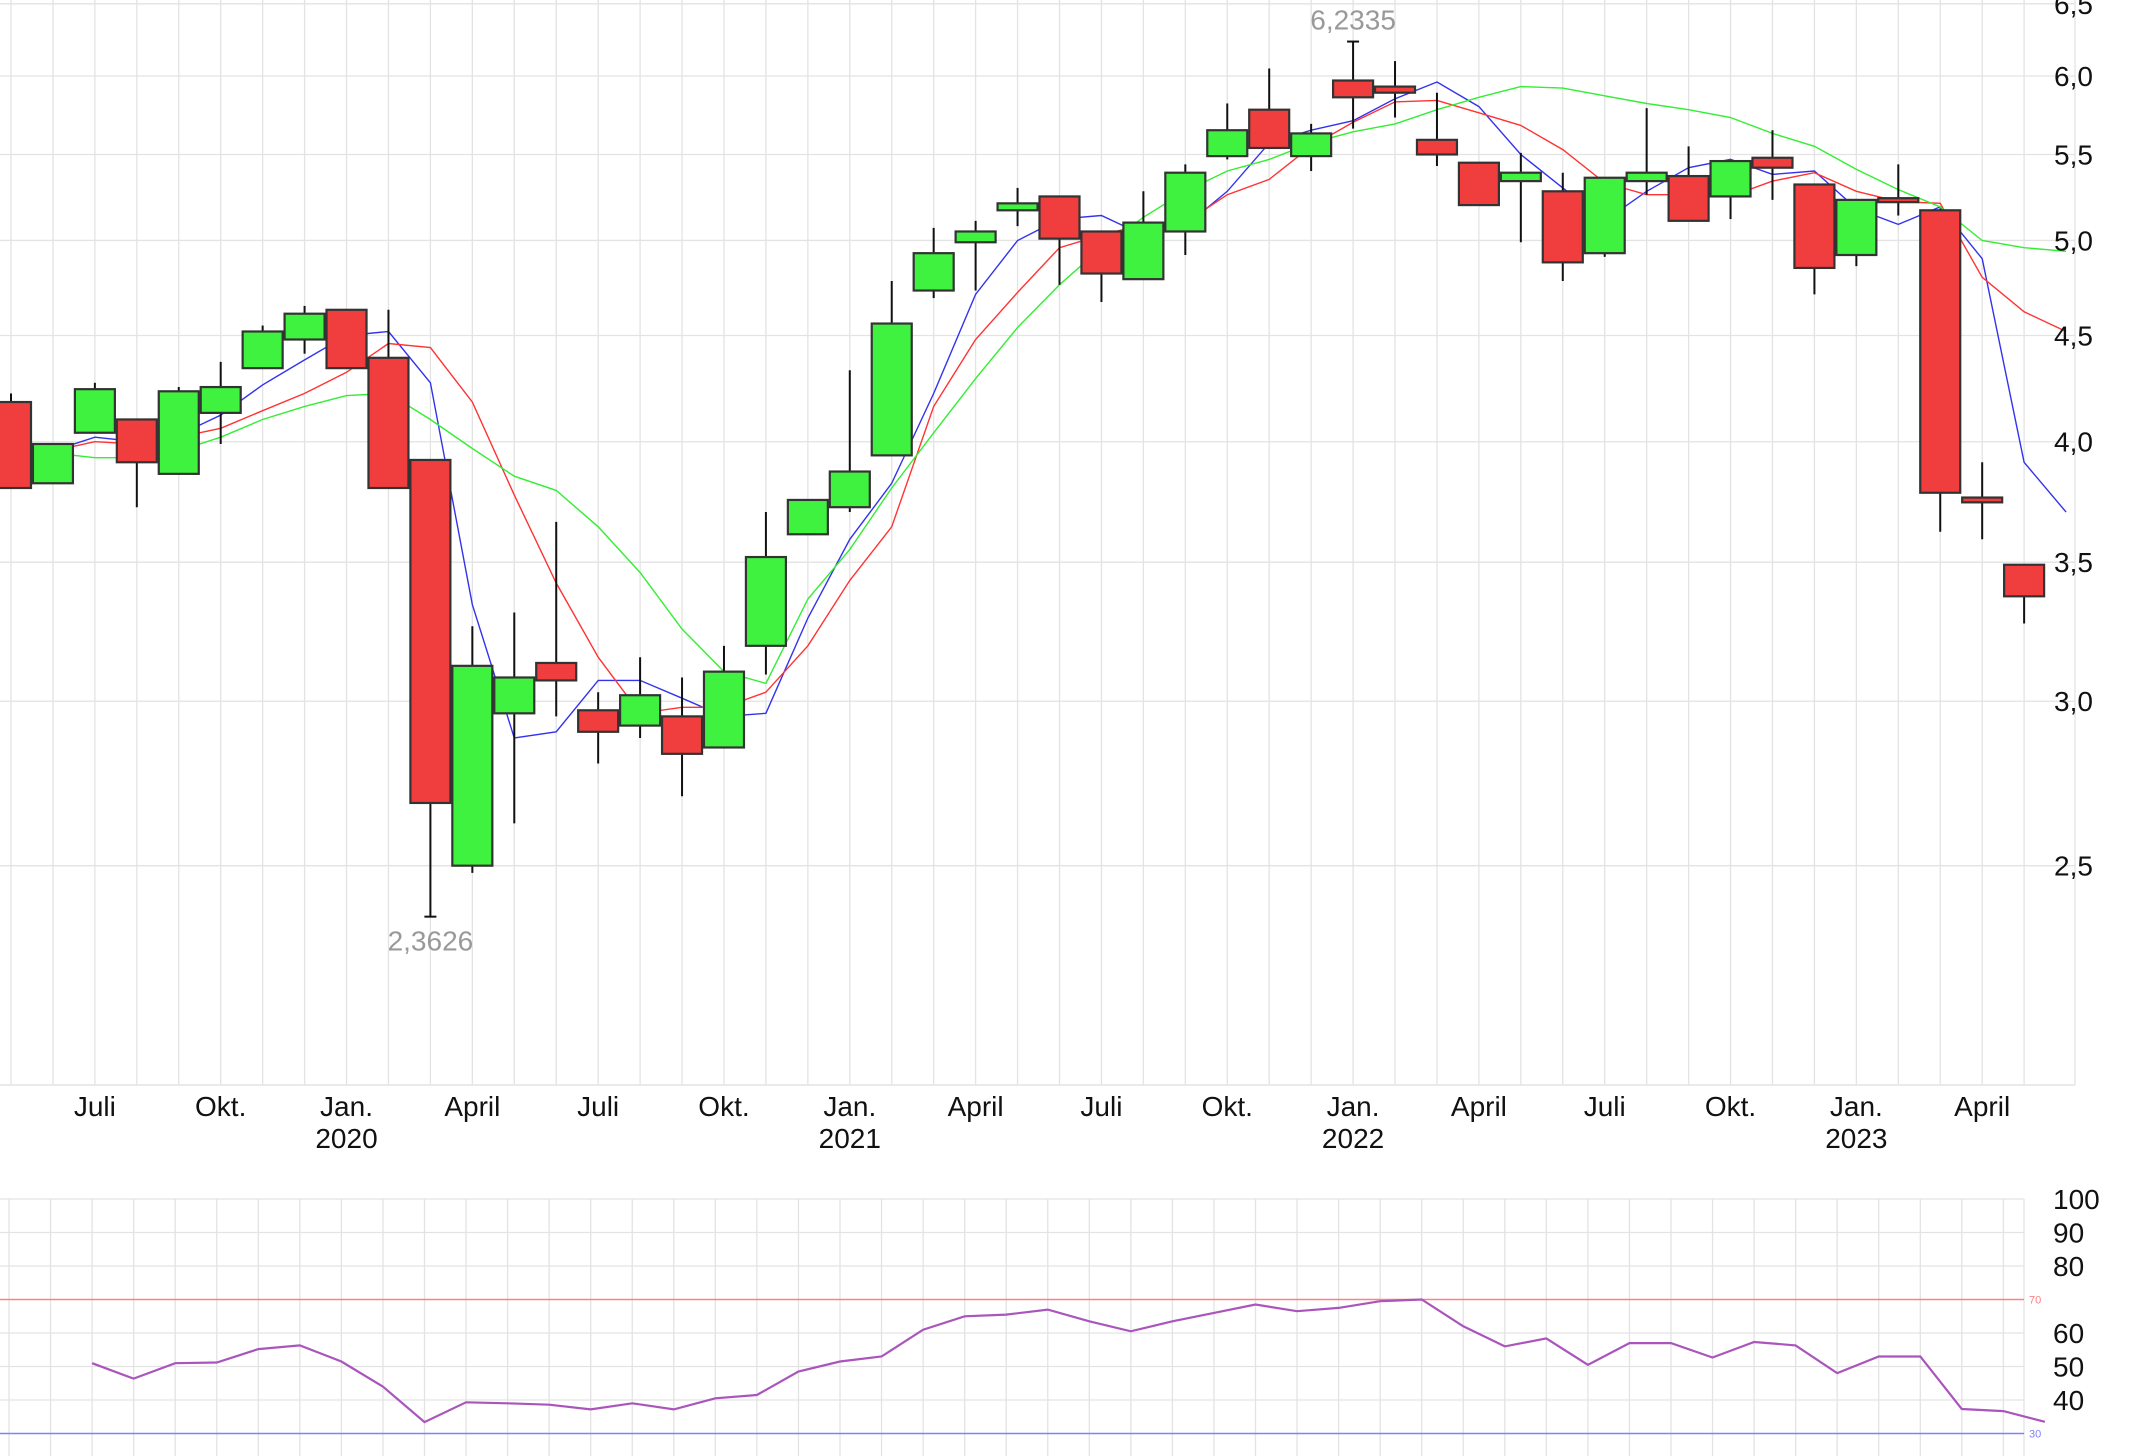  What do you see at coordinates (2073, 701) in the screenshot?
I see `y-tick-label: 3,0` at bounding box center [2073, 701].